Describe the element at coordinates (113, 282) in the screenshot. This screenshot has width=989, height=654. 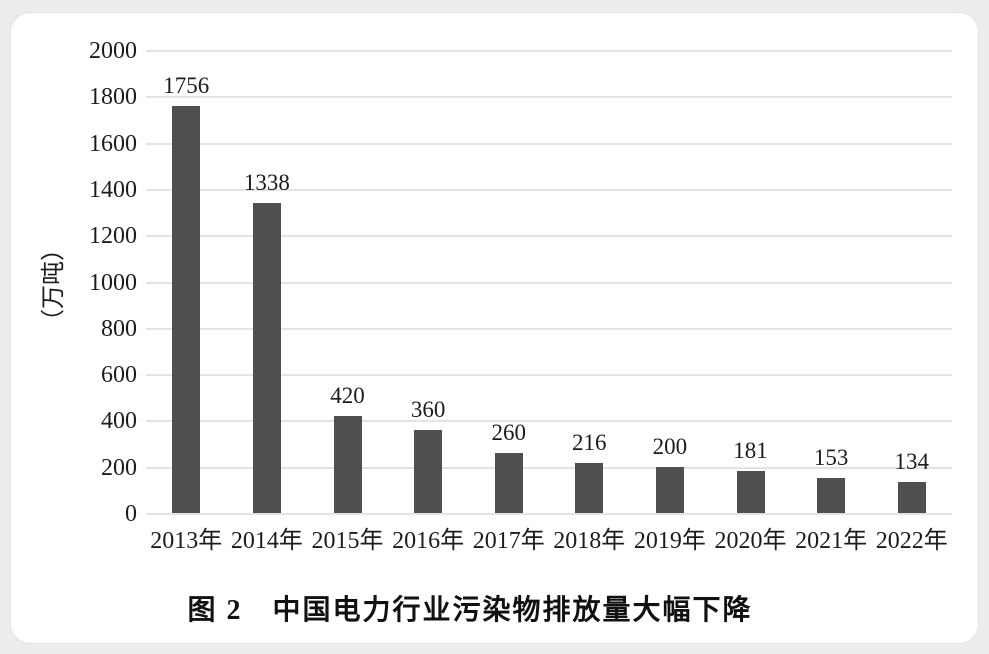
I see `y-tick-label: 1000` at that location.